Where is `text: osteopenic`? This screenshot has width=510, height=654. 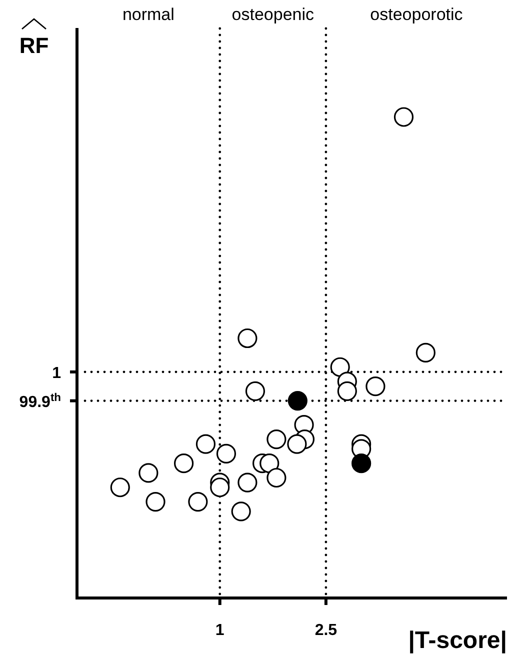
text: osteopenic is located at coordinates (273, 14).